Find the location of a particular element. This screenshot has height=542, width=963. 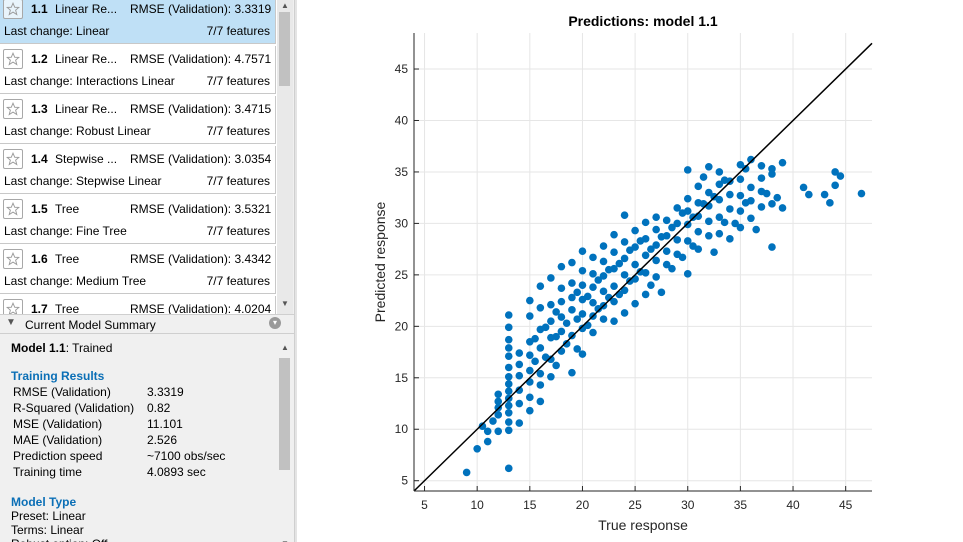

model-item-1-7: 1.7 Tree RMSE (Validation): 4.0204 is located at coordinates (138, 305).